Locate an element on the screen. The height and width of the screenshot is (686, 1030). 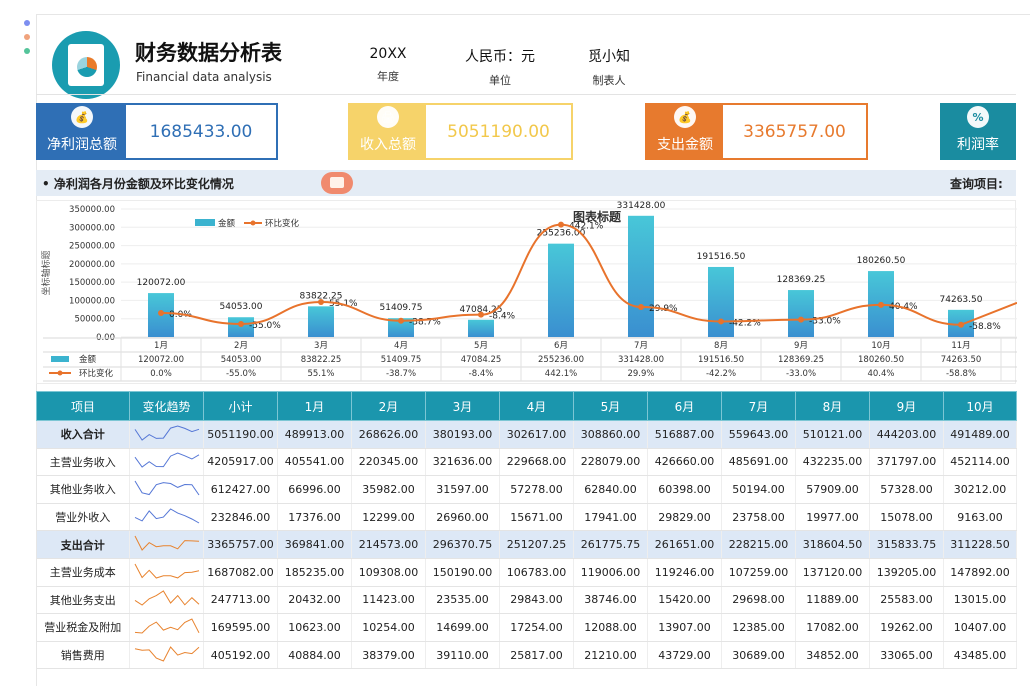
chart-icon is located at coordinates (337, 183).